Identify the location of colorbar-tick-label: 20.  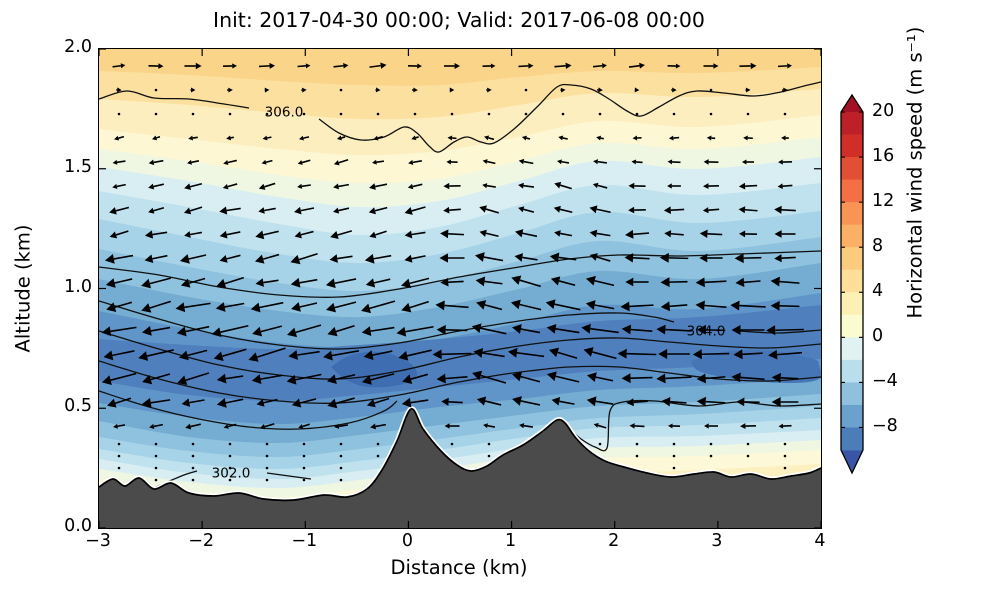
(883, 111).